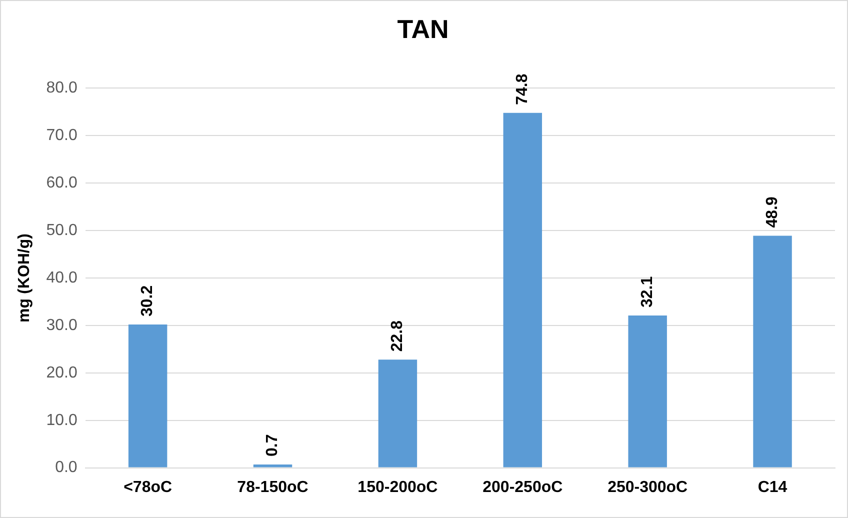  Describe the element at coordinates (397, 336) in the screenshot. I see `data-label: 22.8` at that location.